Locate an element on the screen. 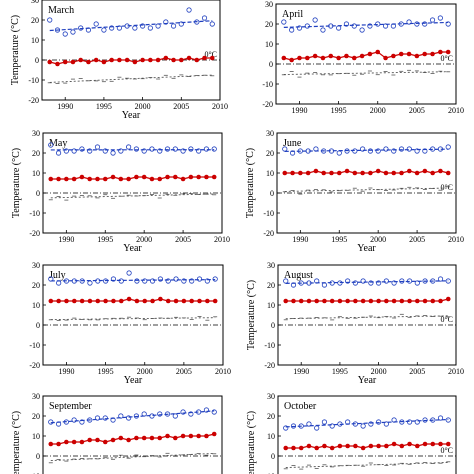 The width and height of the screenshot is (474, 474). mean-line is located at coordinates (132, 178).